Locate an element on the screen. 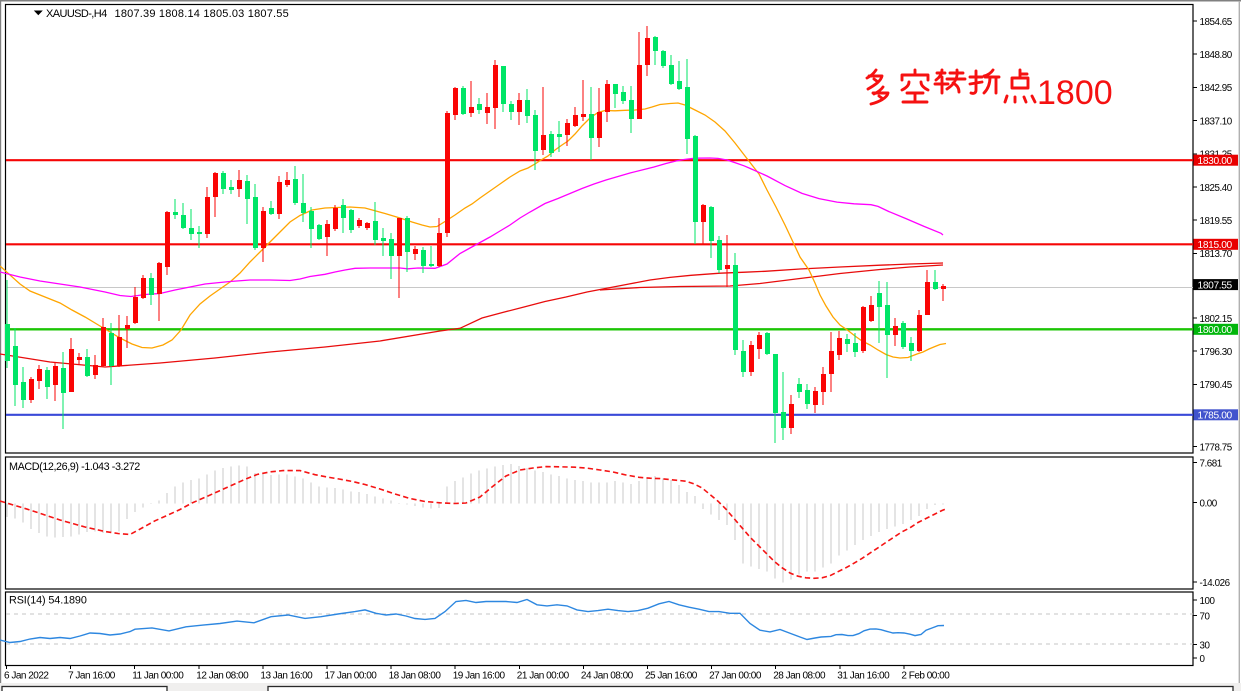 Image resolution: width=1241 pixels, height=691 pixels. svg-text: RSI(14) 54.1890 is located at coordinates (48, 601).